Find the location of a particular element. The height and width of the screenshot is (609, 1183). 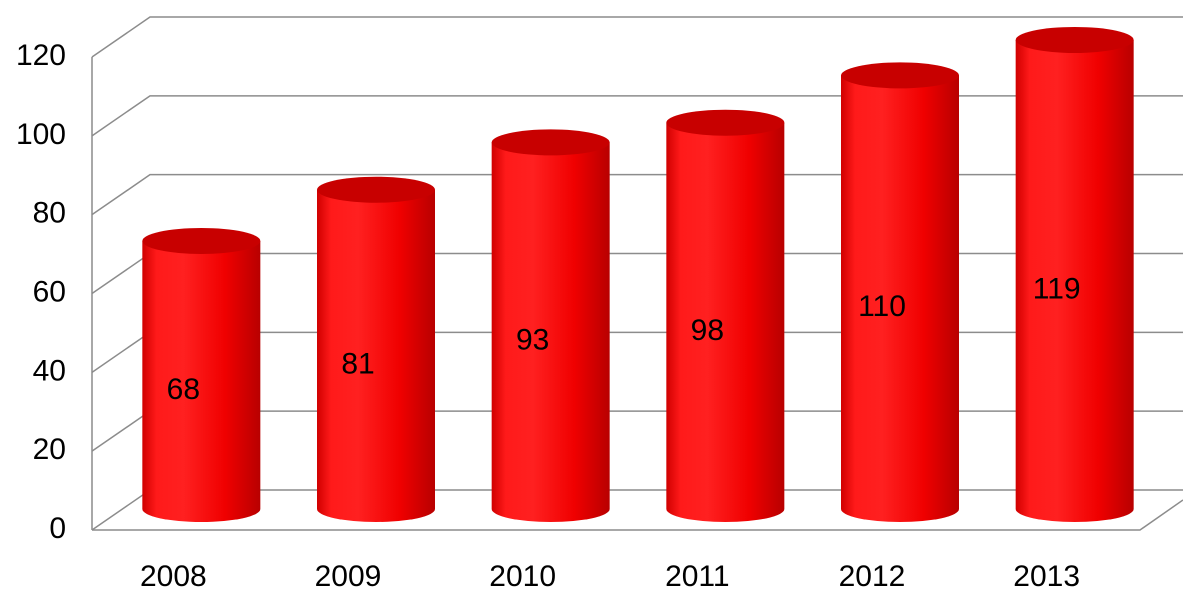

data-label: 98 is located at coordinates (707, 330).